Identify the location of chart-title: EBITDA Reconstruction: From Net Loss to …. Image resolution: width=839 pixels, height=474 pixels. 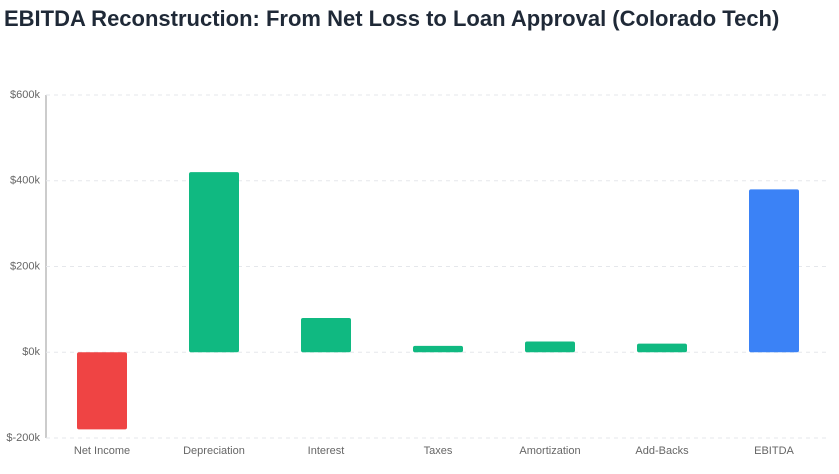
(391, 18).